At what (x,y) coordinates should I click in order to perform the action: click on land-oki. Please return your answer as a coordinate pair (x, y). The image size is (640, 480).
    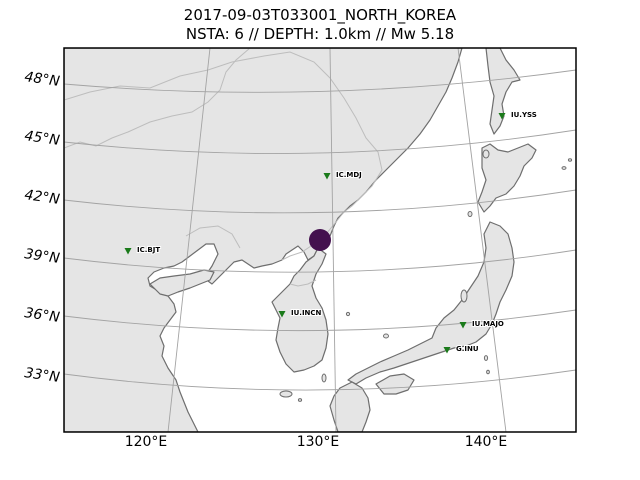
    Looking at the image, I should click on (386, 336).